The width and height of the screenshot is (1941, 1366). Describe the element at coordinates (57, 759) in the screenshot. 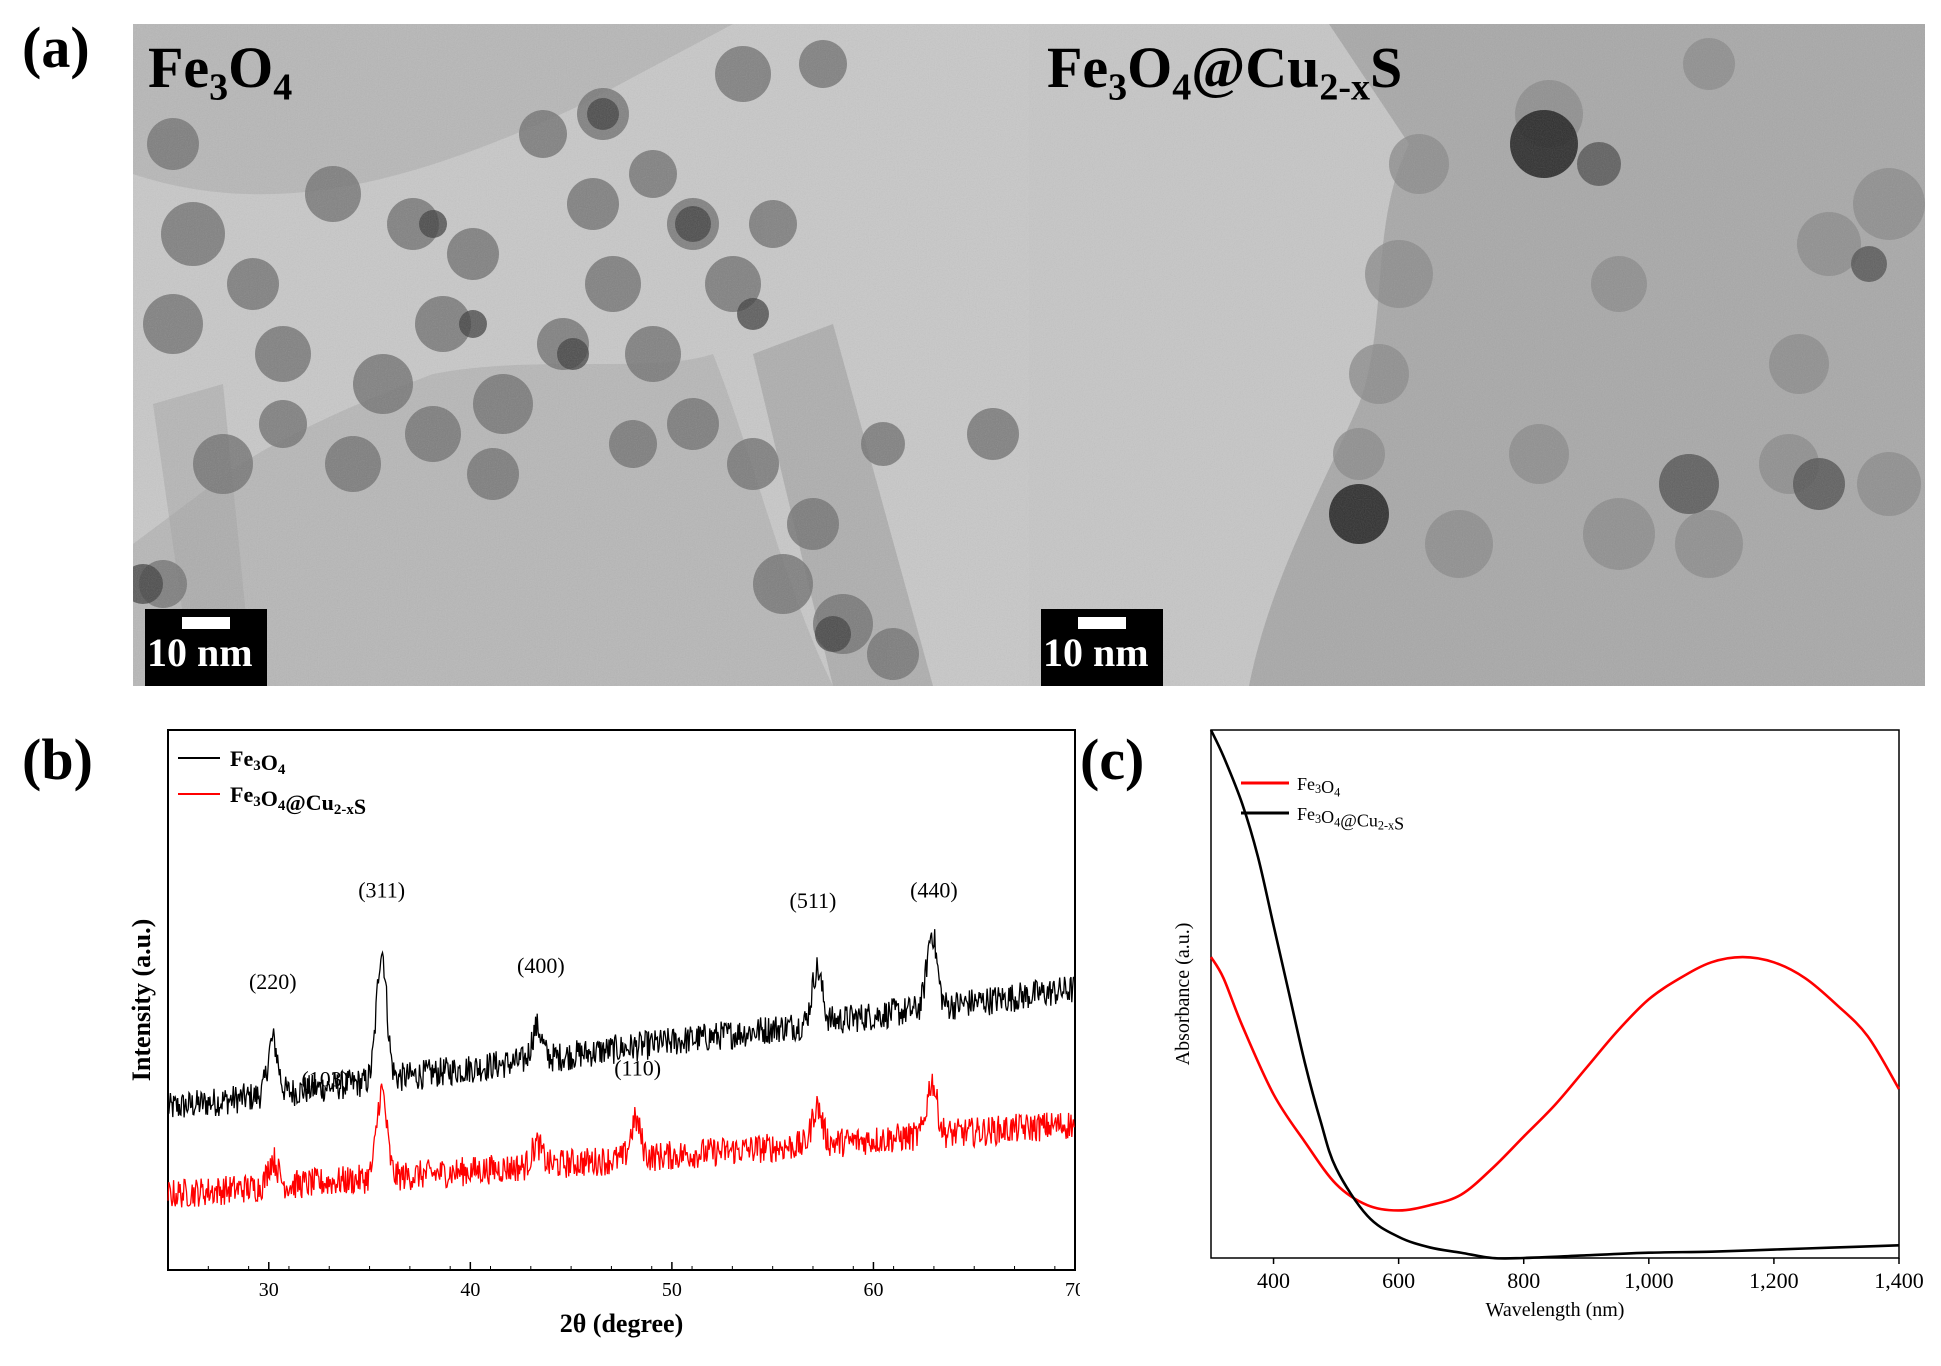

I see `panel-b-label: (b)` at that location.